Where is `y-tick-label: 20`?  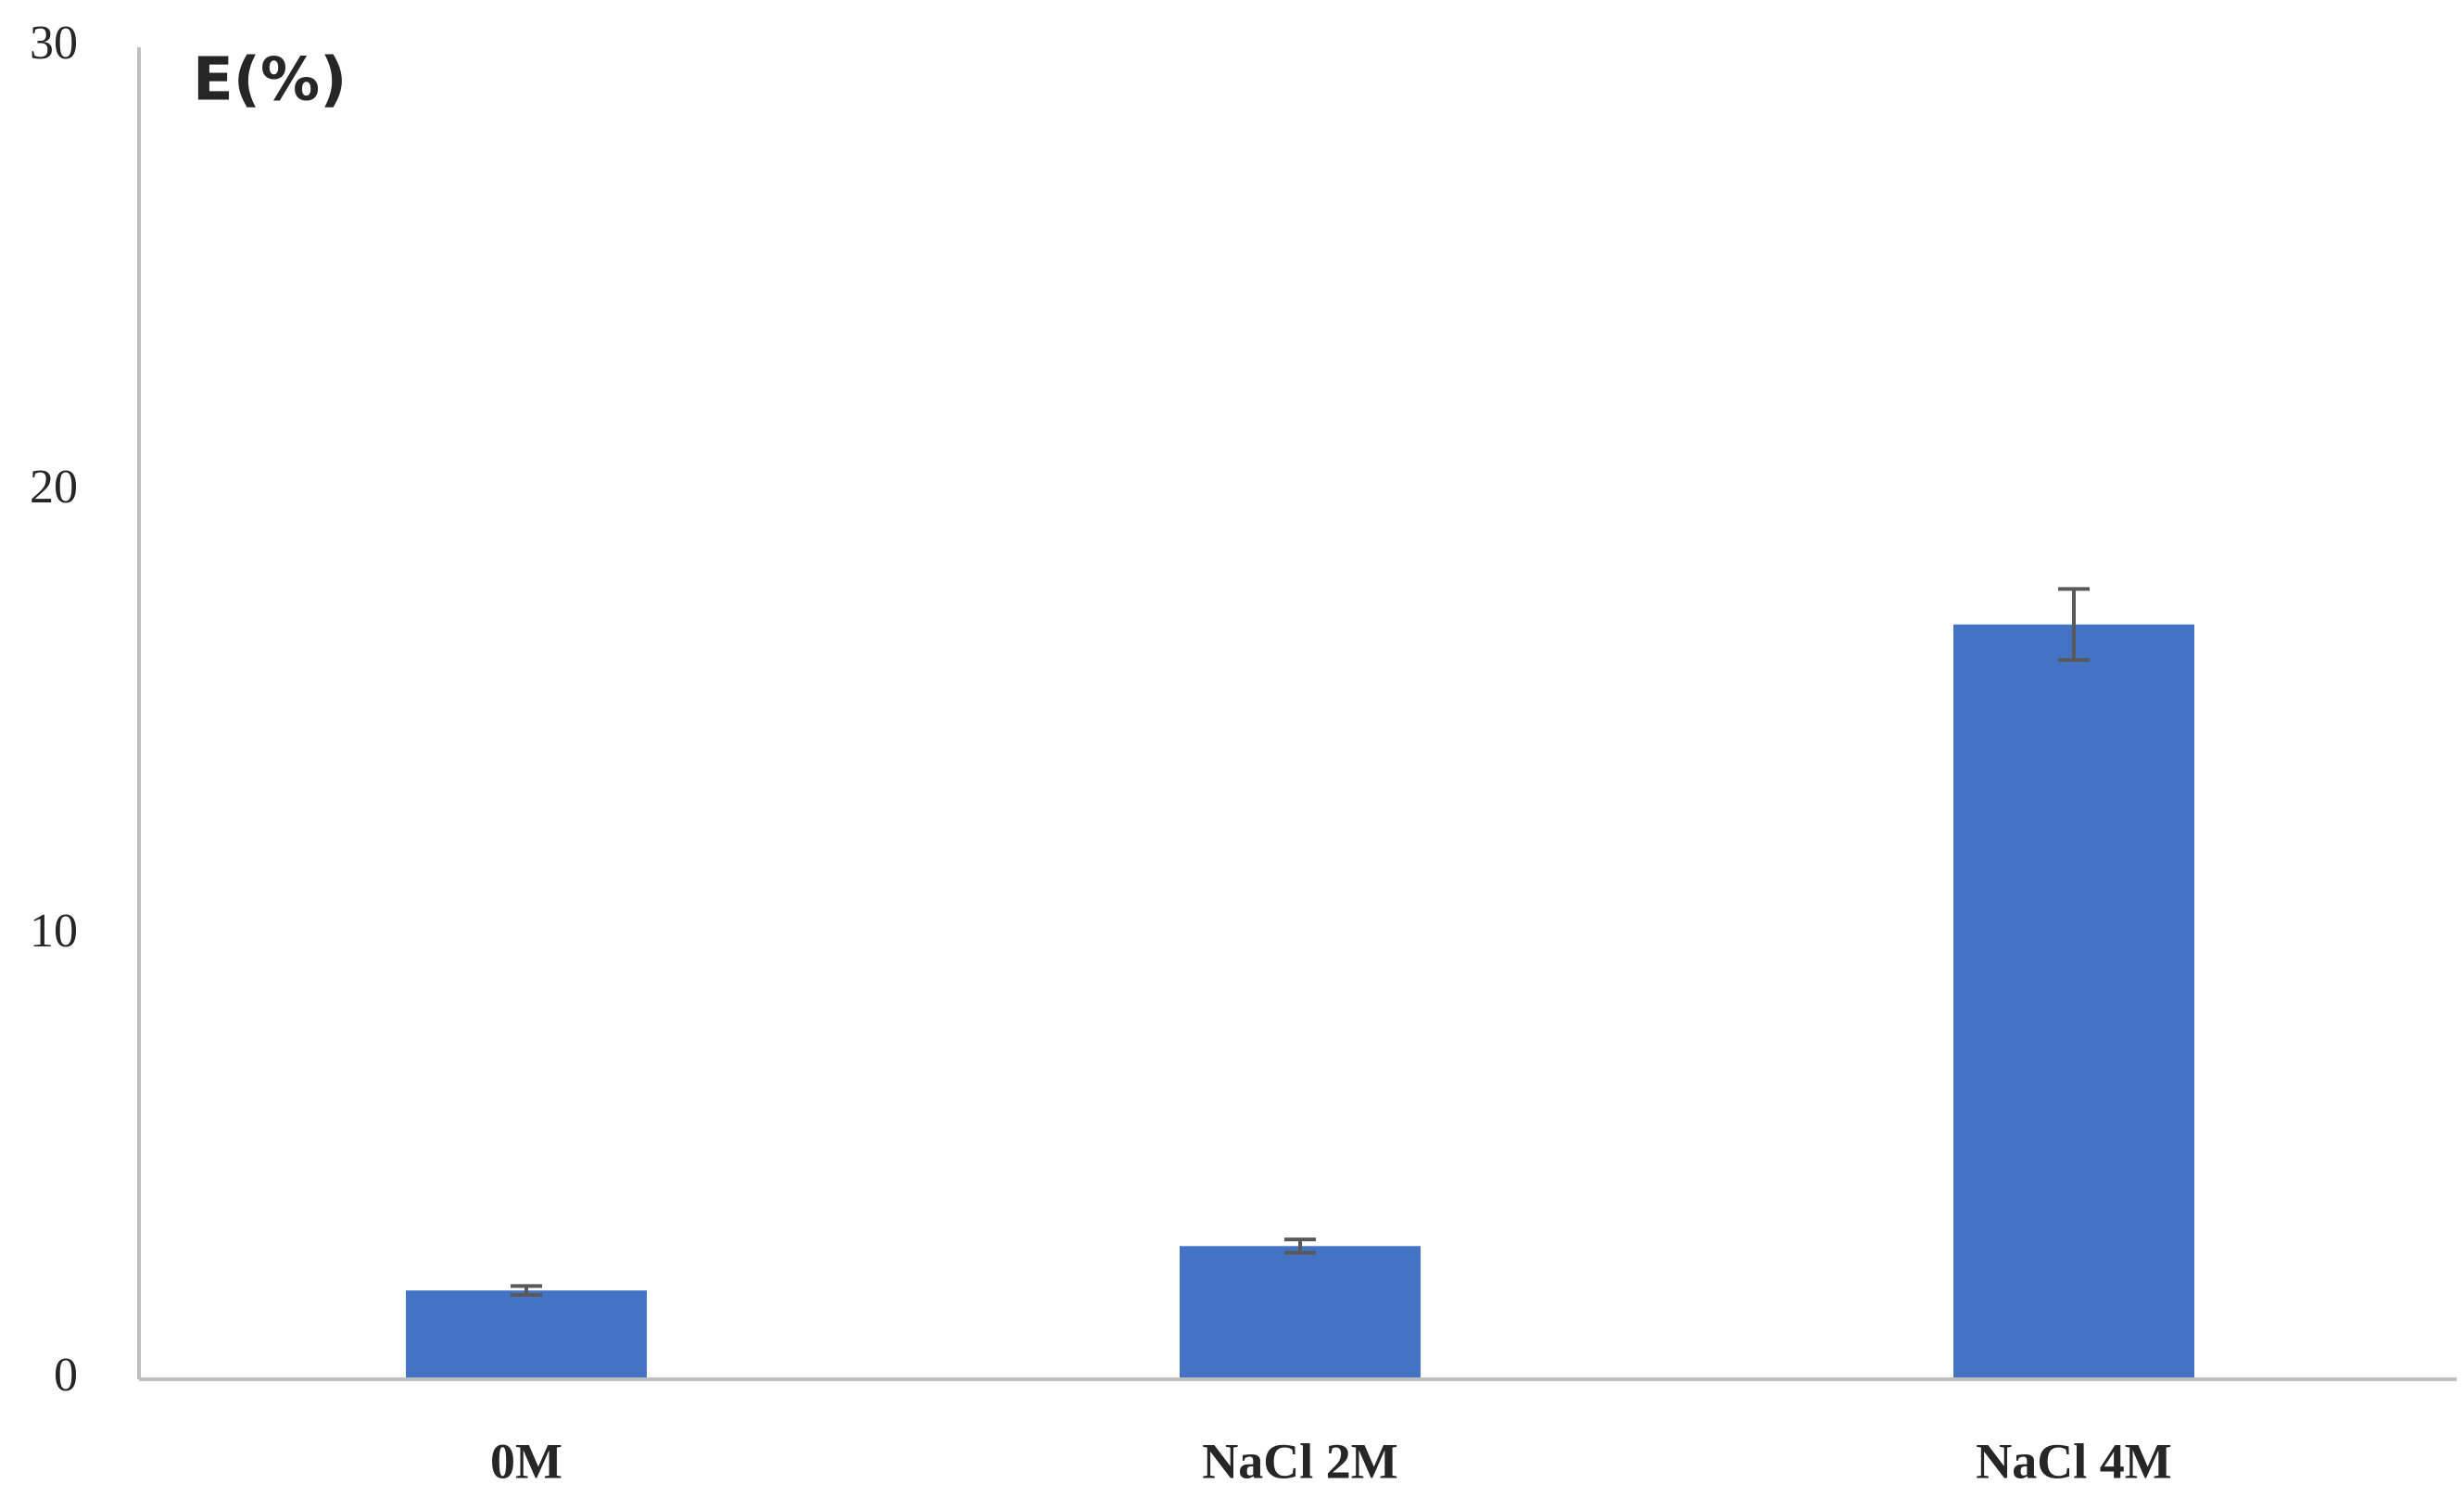
y-tick-label: 20 is located at coordinates (54, 487).